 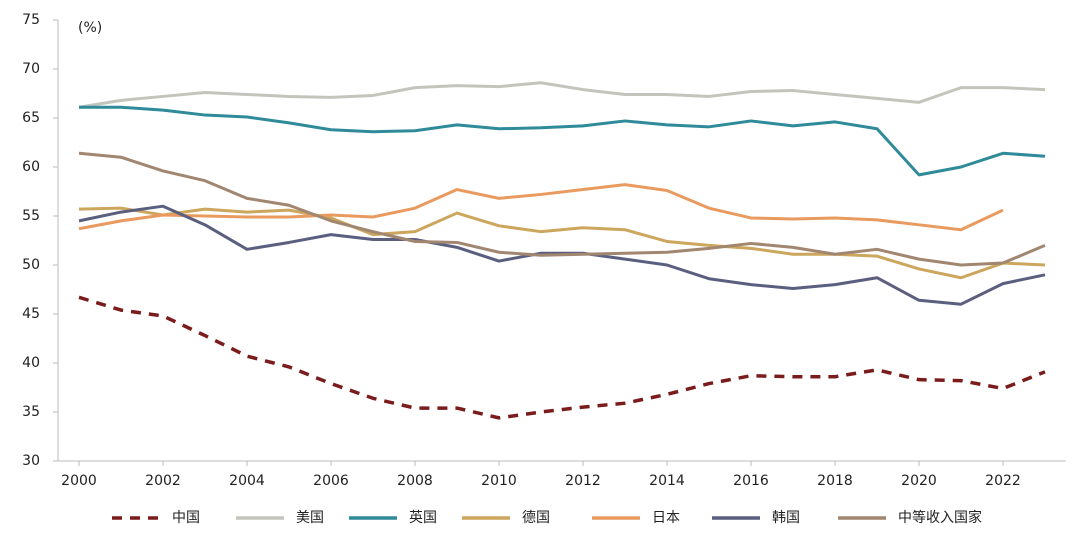 What do you see at coordinates (31, 363) in the screenshot?
I see `y-tick-label: 40` at bounding box center [31, 363].